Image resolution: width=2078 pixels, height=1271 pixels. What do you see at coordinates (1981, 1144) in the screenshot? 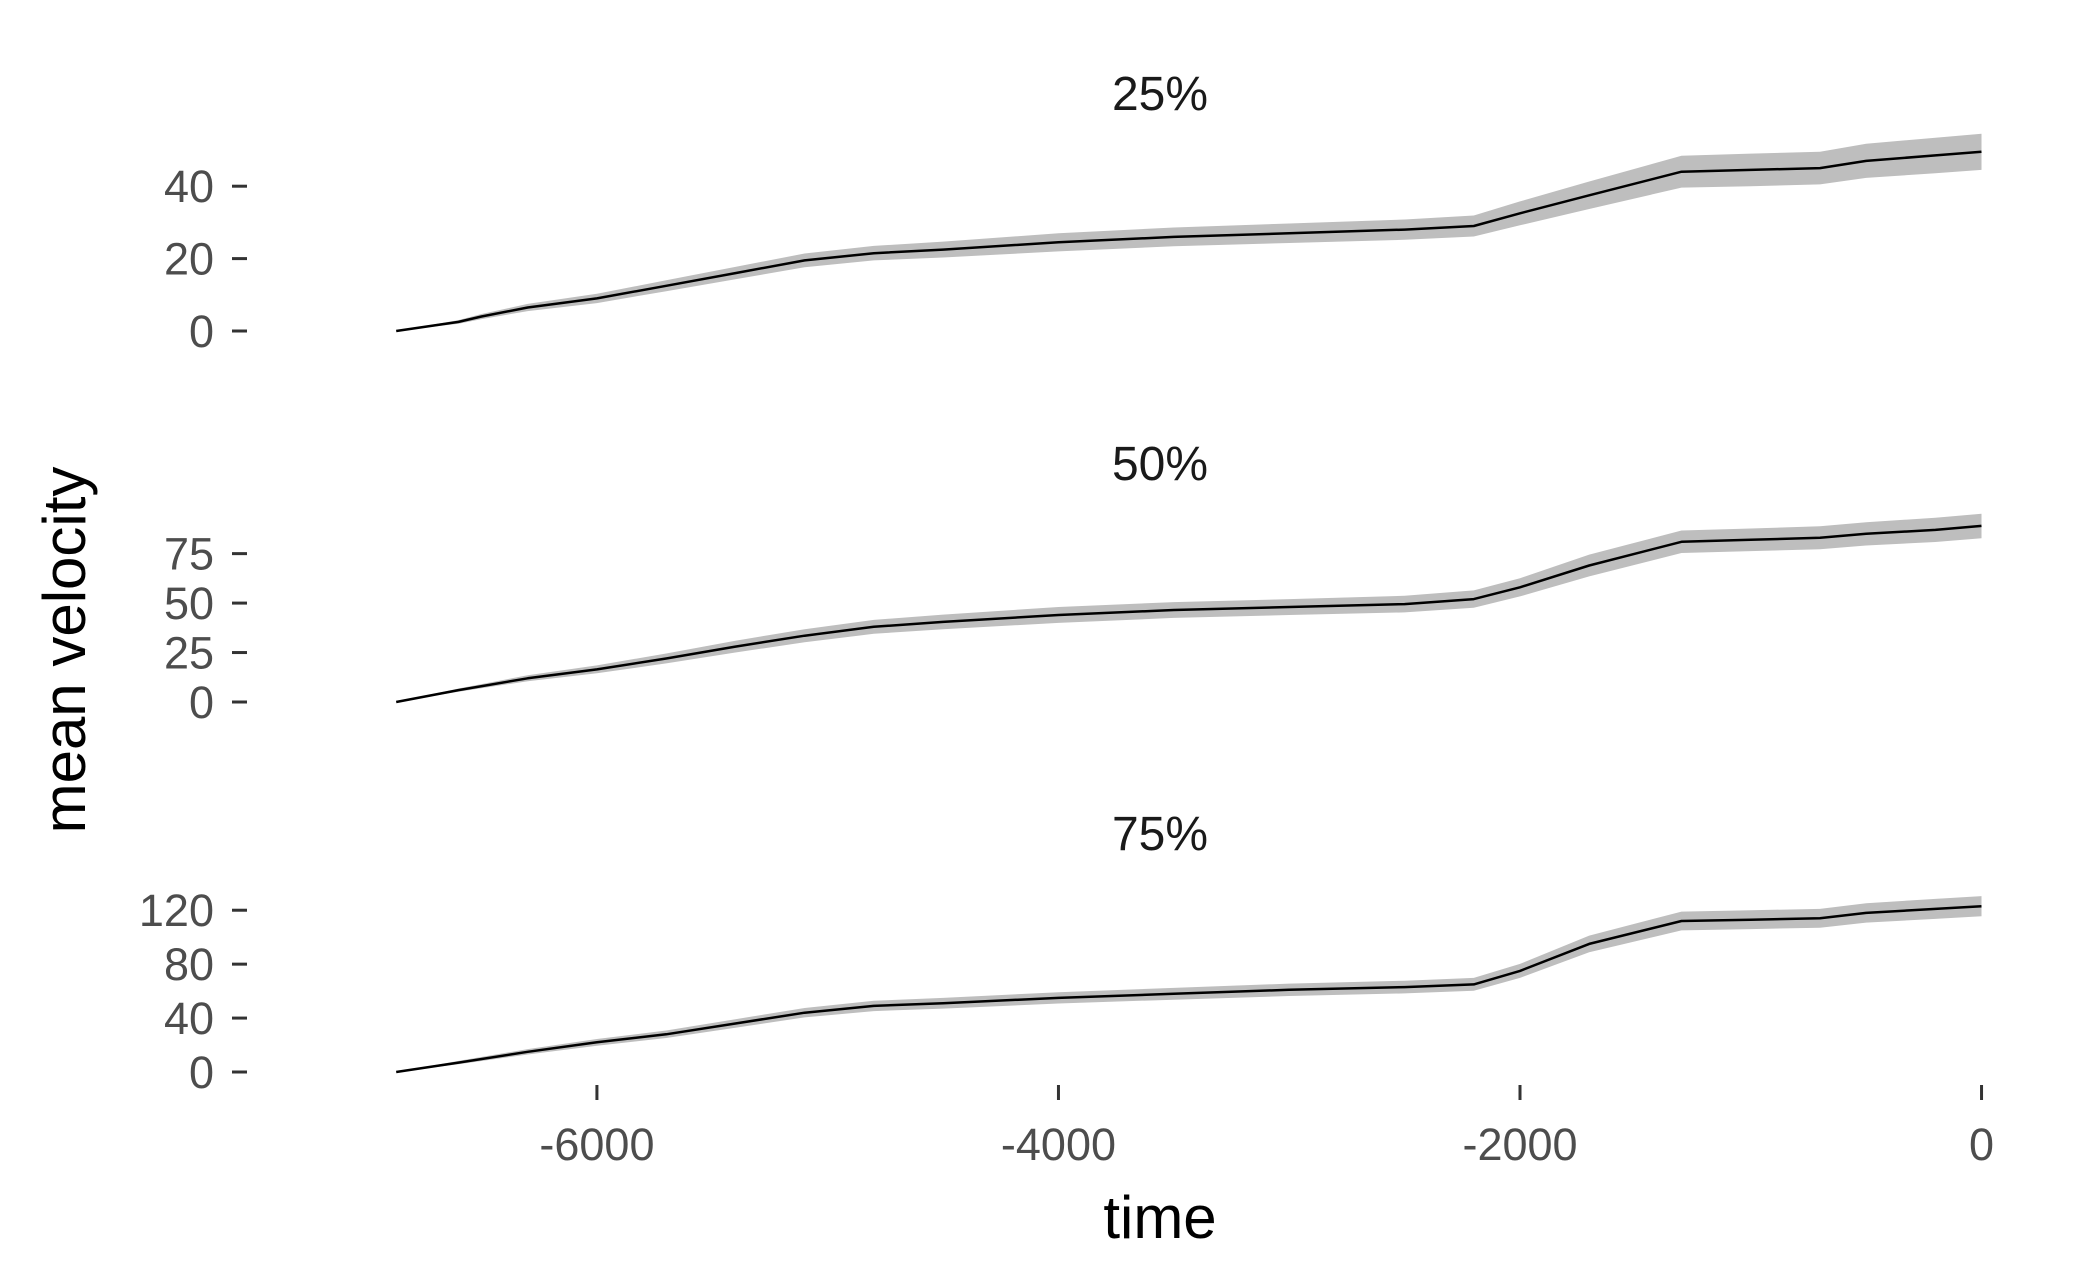
I see `x-tick-label: 0` at bounding box center [1981, 1144].